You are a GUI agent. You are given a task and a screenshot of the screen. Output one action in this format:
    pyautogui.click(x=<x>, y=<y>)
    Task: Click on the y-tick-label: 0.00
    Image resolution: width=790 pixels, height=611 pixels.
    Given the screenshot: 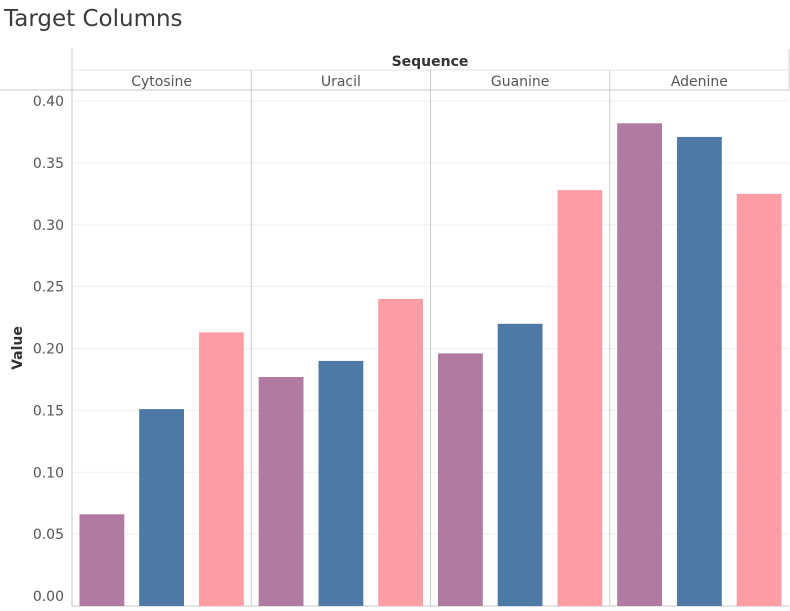 What is the action you would take?
    pyautogui.click(x=48, y=597)
    